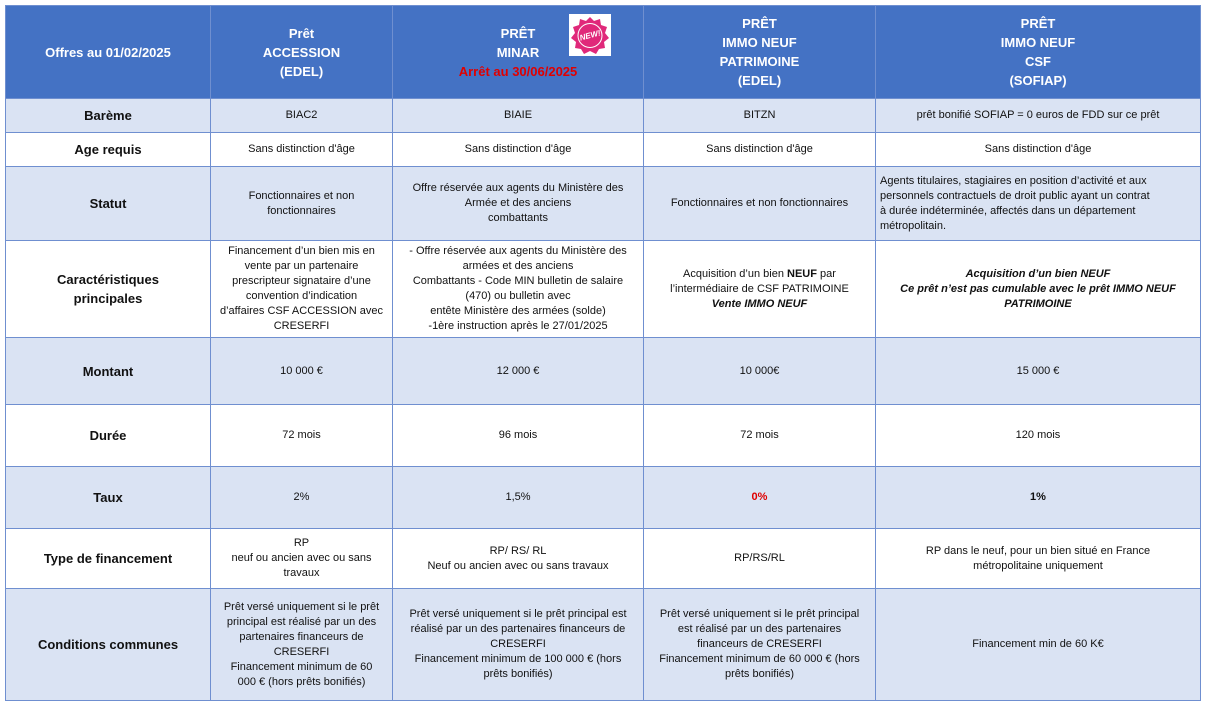 The height and width of the screenshot is (703, 1207). I want to click on text-line: Conditions communes, so click(108, 644).